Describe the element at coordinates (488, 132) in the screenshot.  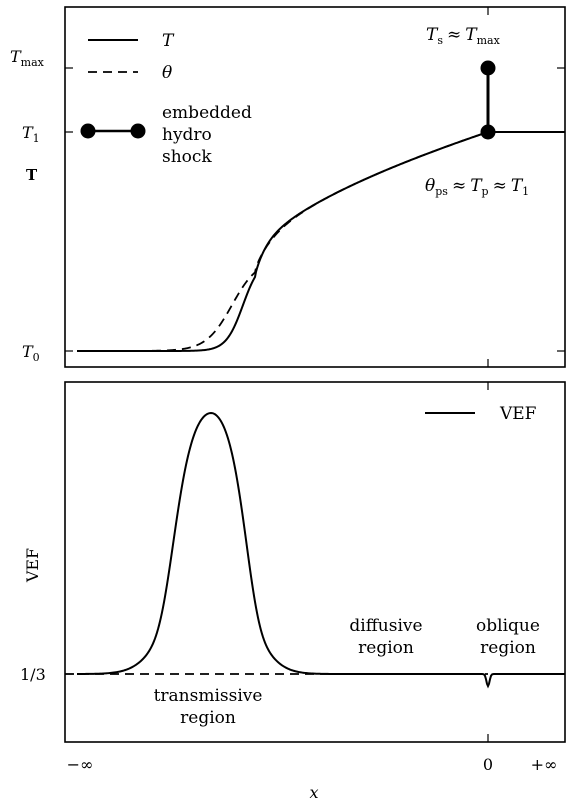
I see `shock-post-point` at that location.